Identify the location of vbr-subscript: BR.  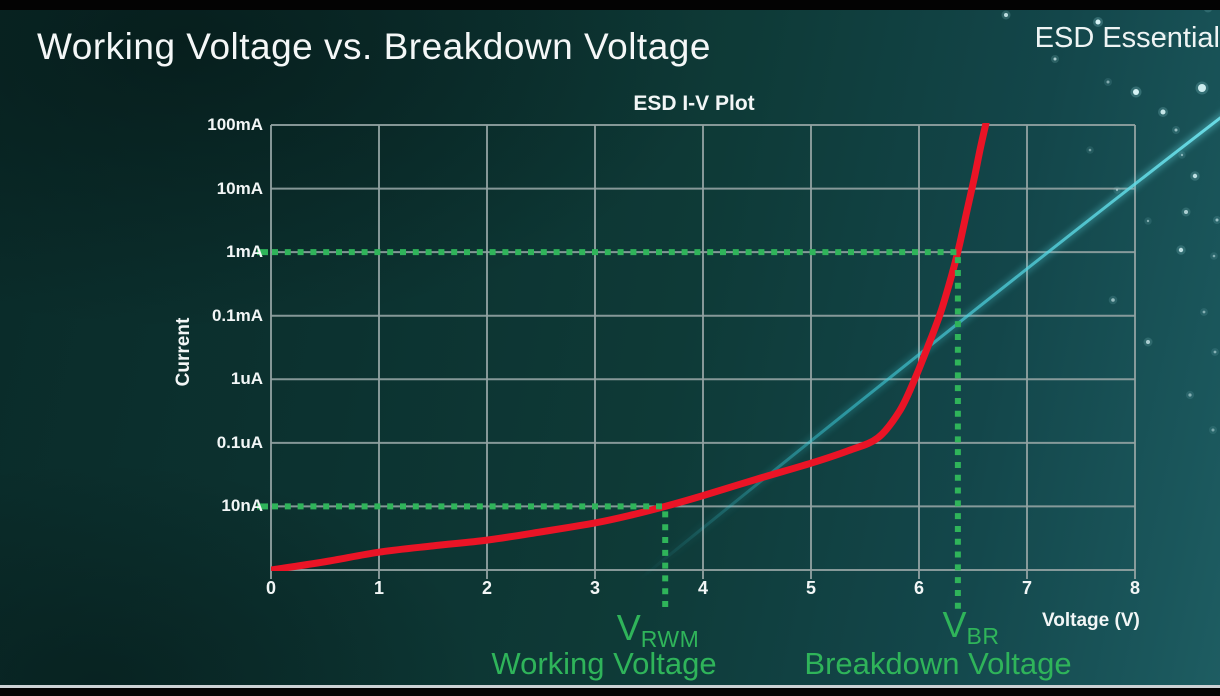
(983, 636).